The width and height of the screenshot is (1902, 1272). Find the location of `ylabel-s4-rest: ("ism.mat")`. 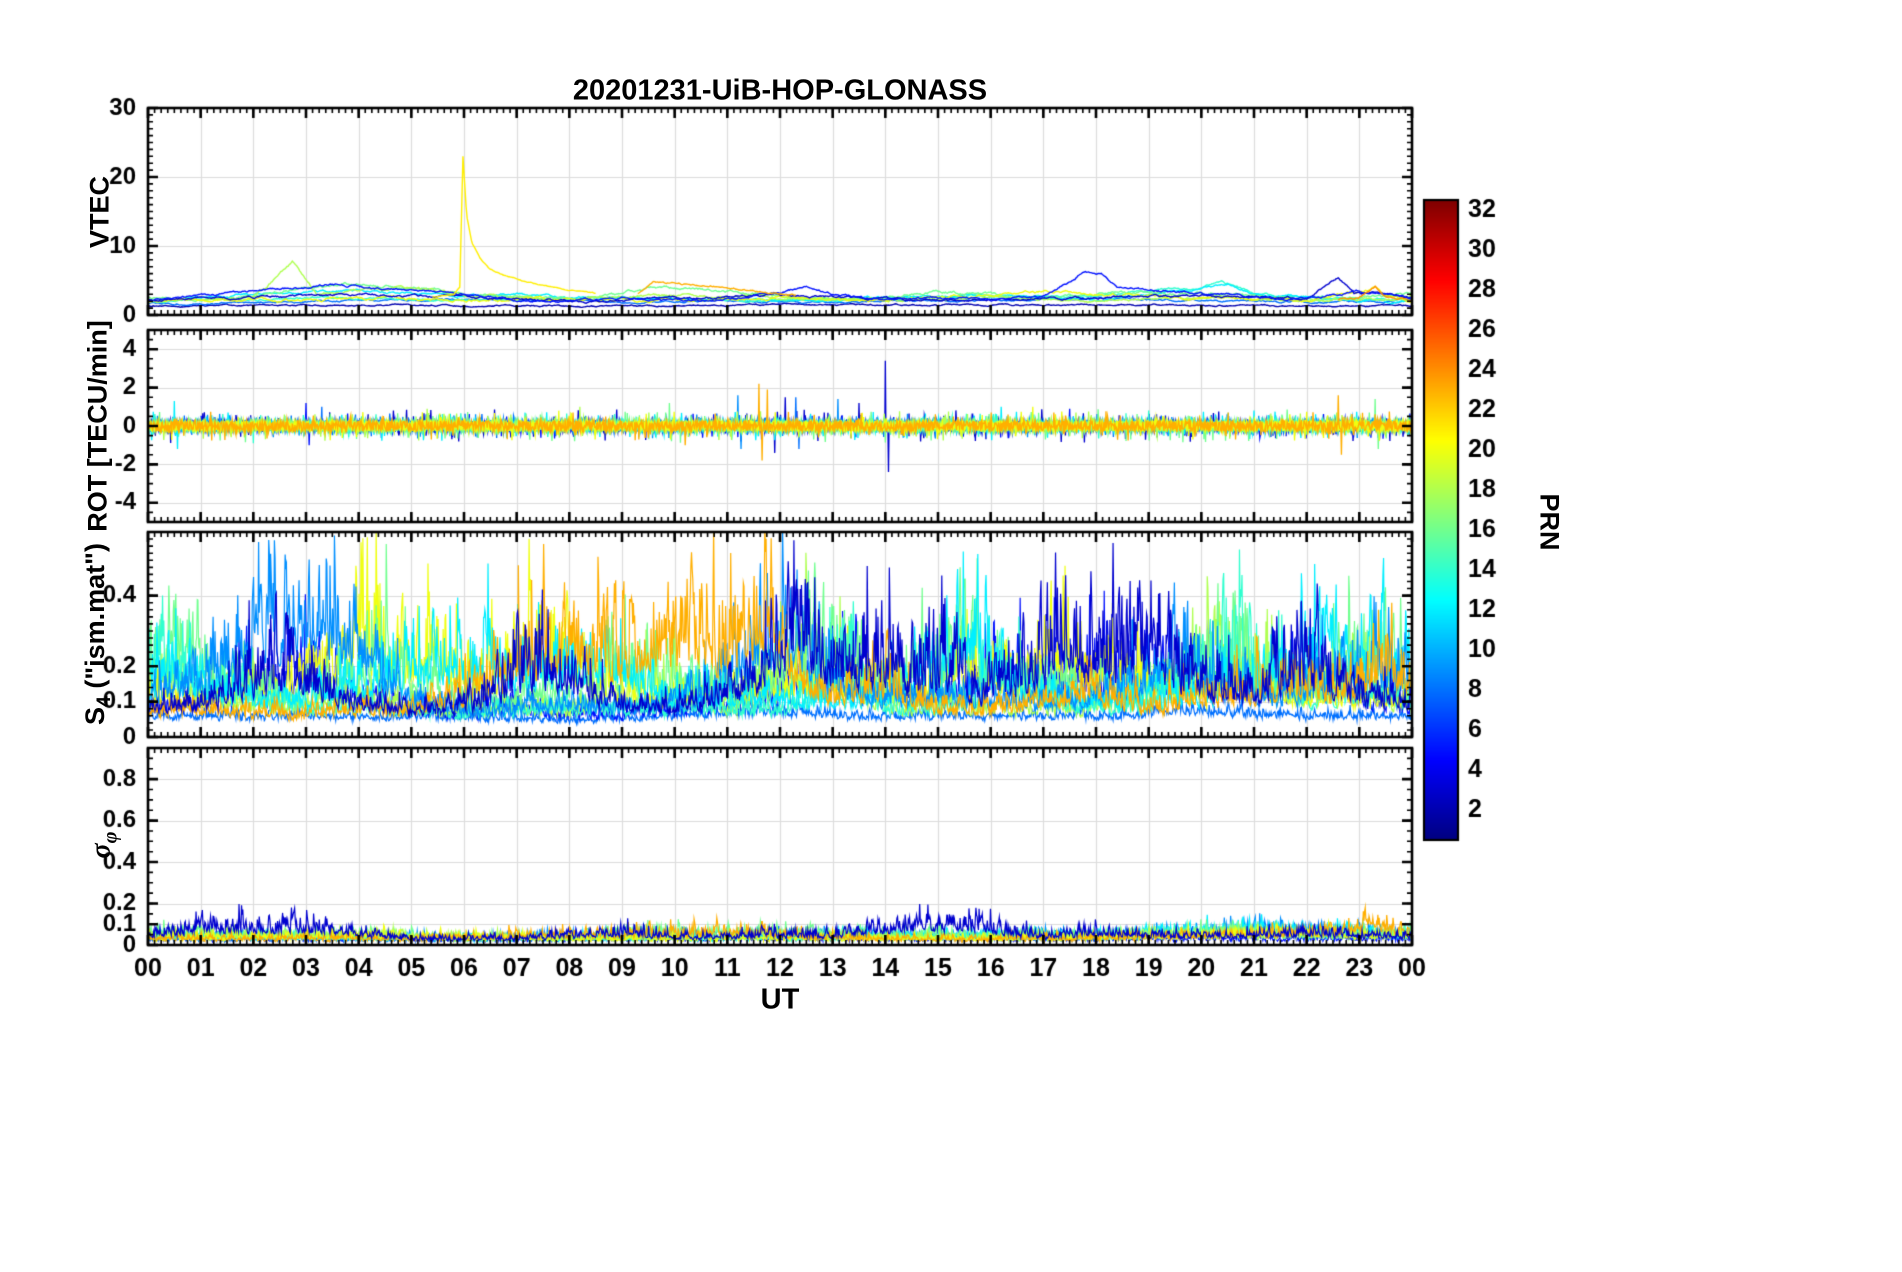

ylabel-s4-rest: ("ism.mat") is located at coordinates (94, 620).